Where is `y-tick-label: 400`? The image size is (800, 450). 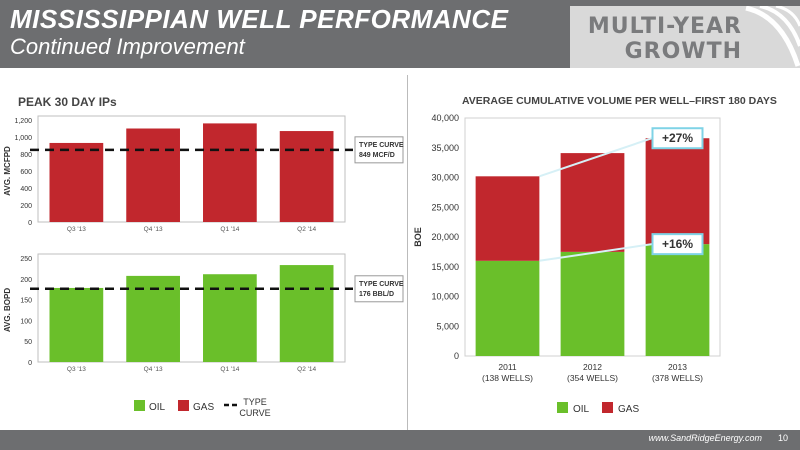 y-tick-label: 400 is located at coordinates (26, 189).